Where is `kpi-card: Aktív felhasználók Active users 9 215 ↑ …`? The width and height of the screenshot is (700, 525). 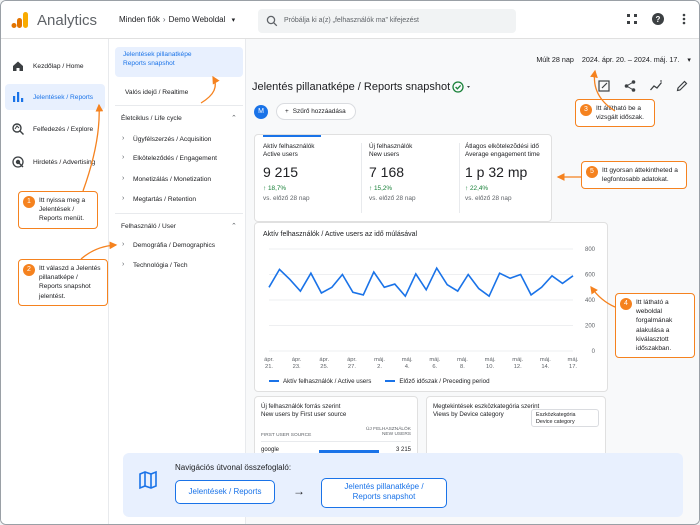
kpi-card: Aktív felhasználók Active users 9 215 ↑ … is located at coordinates (403, 178).